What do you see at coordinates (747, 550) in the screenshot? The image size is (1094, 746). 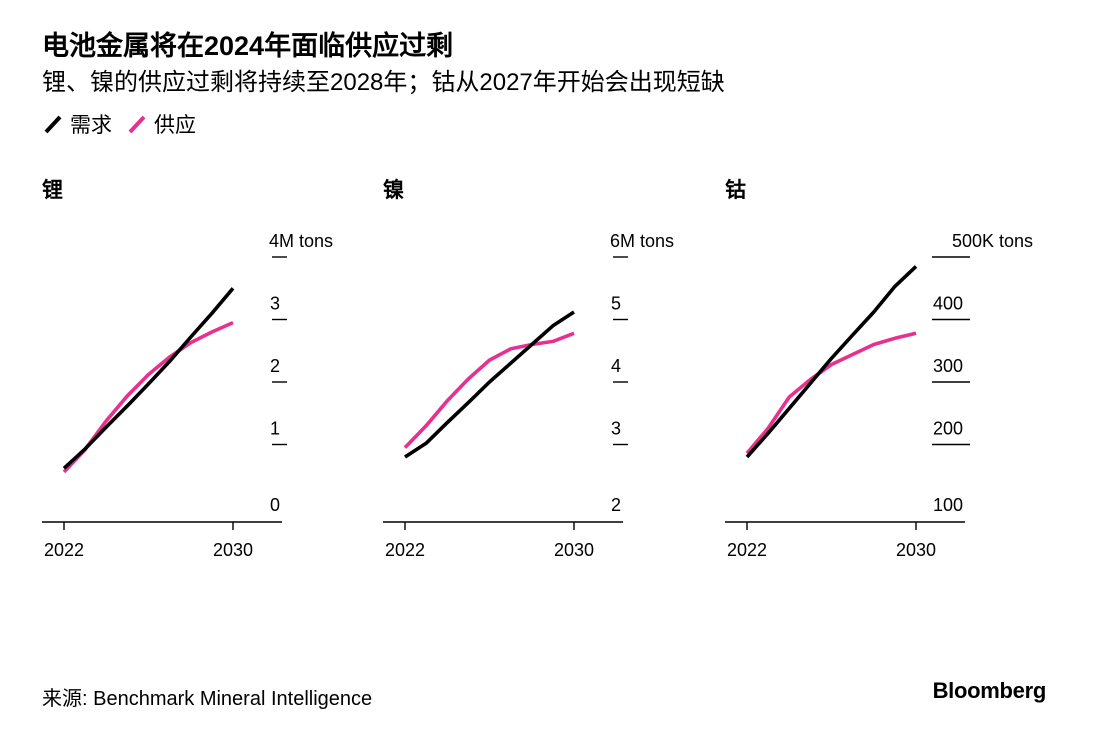 I see `x-tick-label-2-0: 2022` at bounding box center [747, 550].